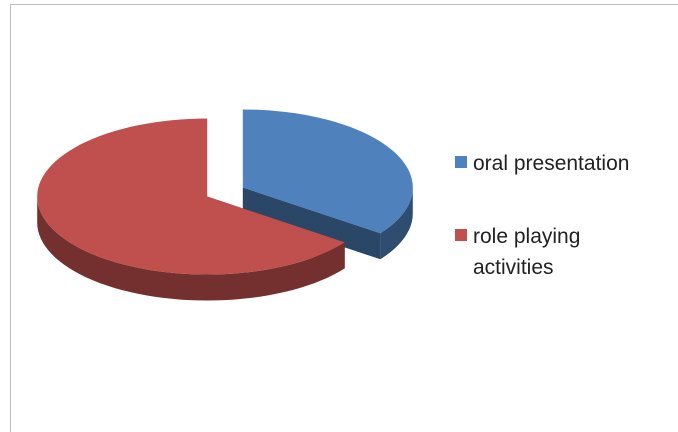 This screenshot has height=432, width=678. Describe the element at coordinates (527, 252) in the screenshot. I see `legend-label: role playing activities` at that location.